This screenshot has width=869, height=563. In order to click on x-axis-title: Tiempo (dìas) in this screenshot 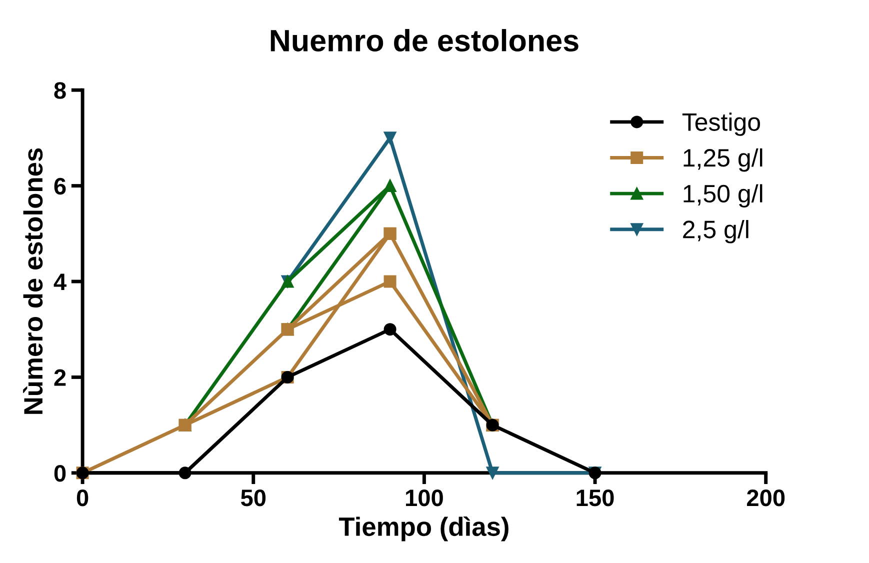, I will do `click(423, 529)`.